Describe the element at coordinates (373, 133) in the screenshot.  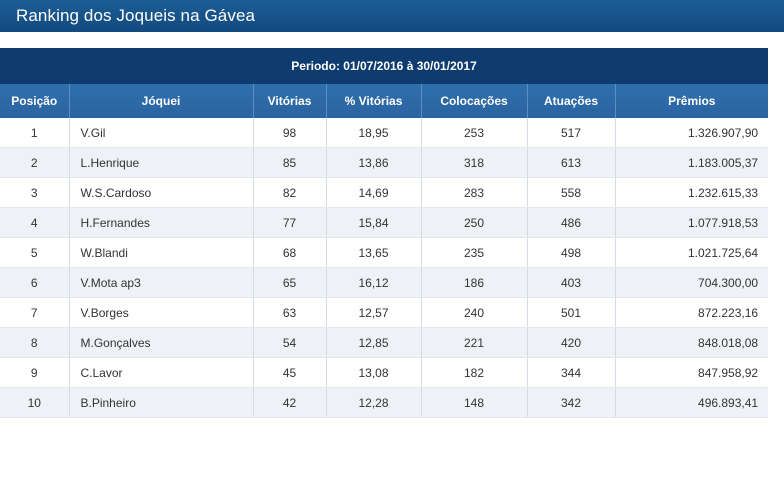
I see `win-pct-cell: 18,95` at that location.